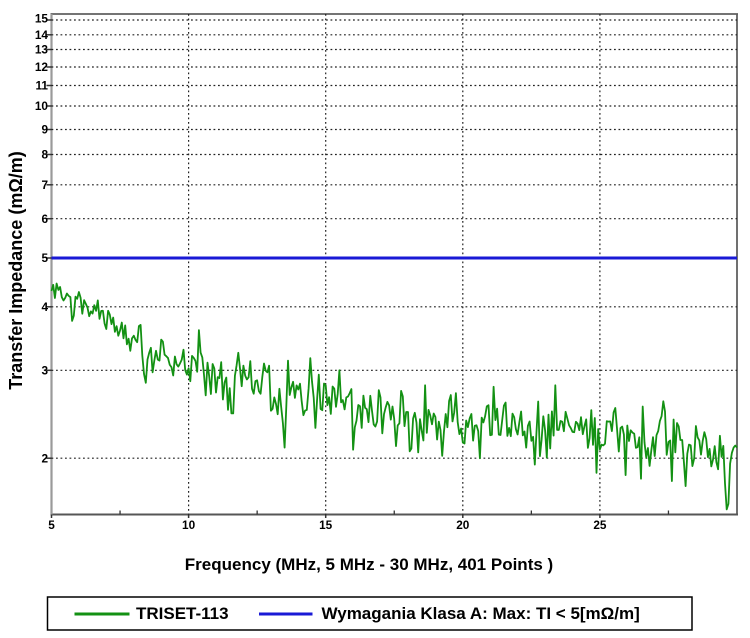  Describe the element at coordinates (182, 613) in the screenshot. I see `svg-text: TRISET-113` at that location.